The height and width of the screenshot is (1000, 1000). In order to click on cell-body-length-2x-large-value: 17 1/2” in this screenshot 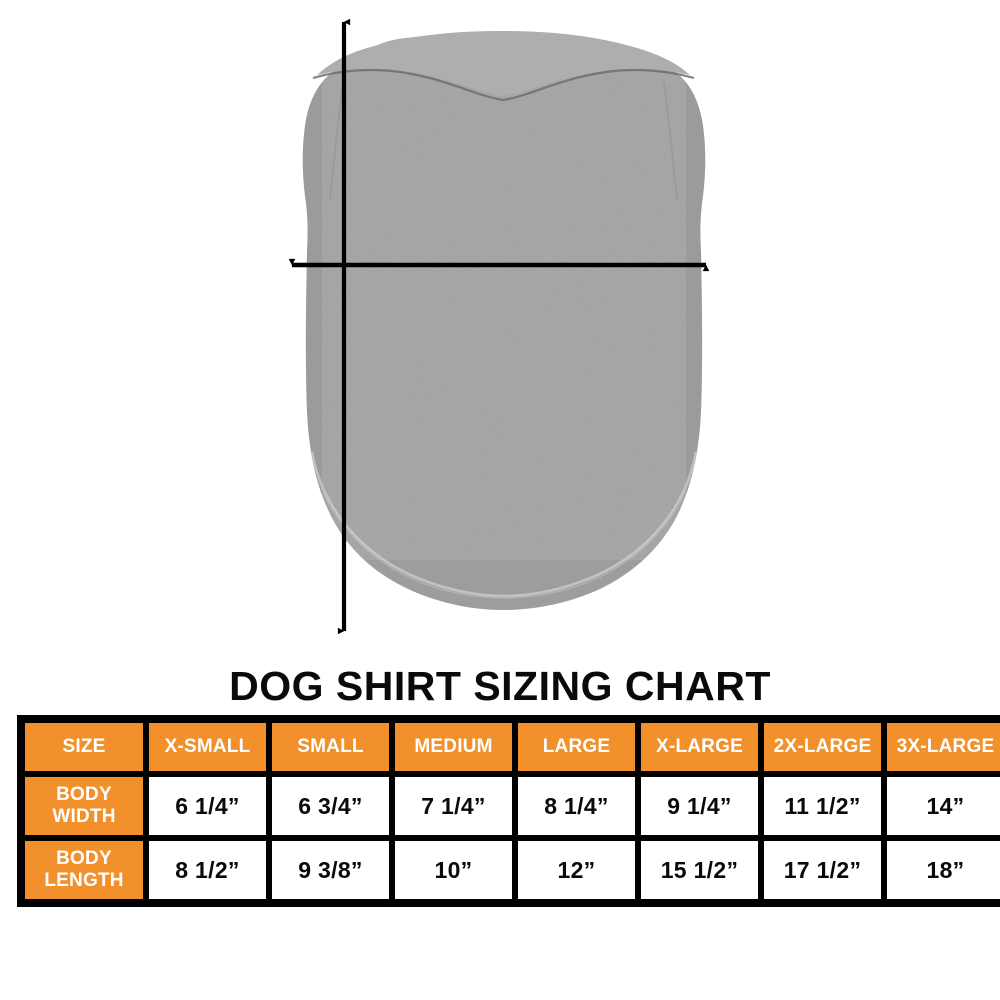, I will do `click(822, 870)`.